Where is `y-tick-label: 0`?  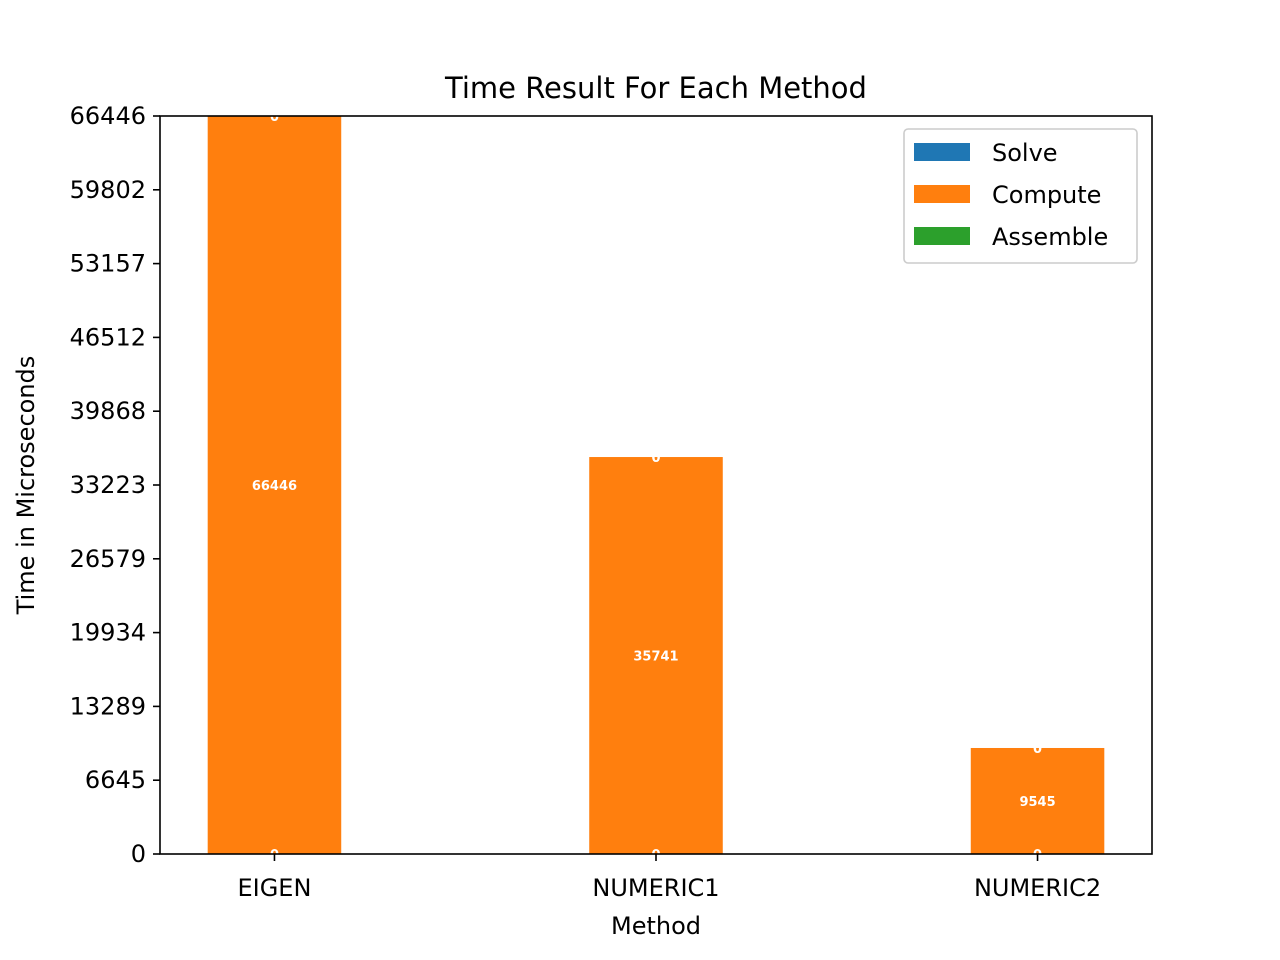 y-tick-label: 0 is located at coordinates (138, 854).